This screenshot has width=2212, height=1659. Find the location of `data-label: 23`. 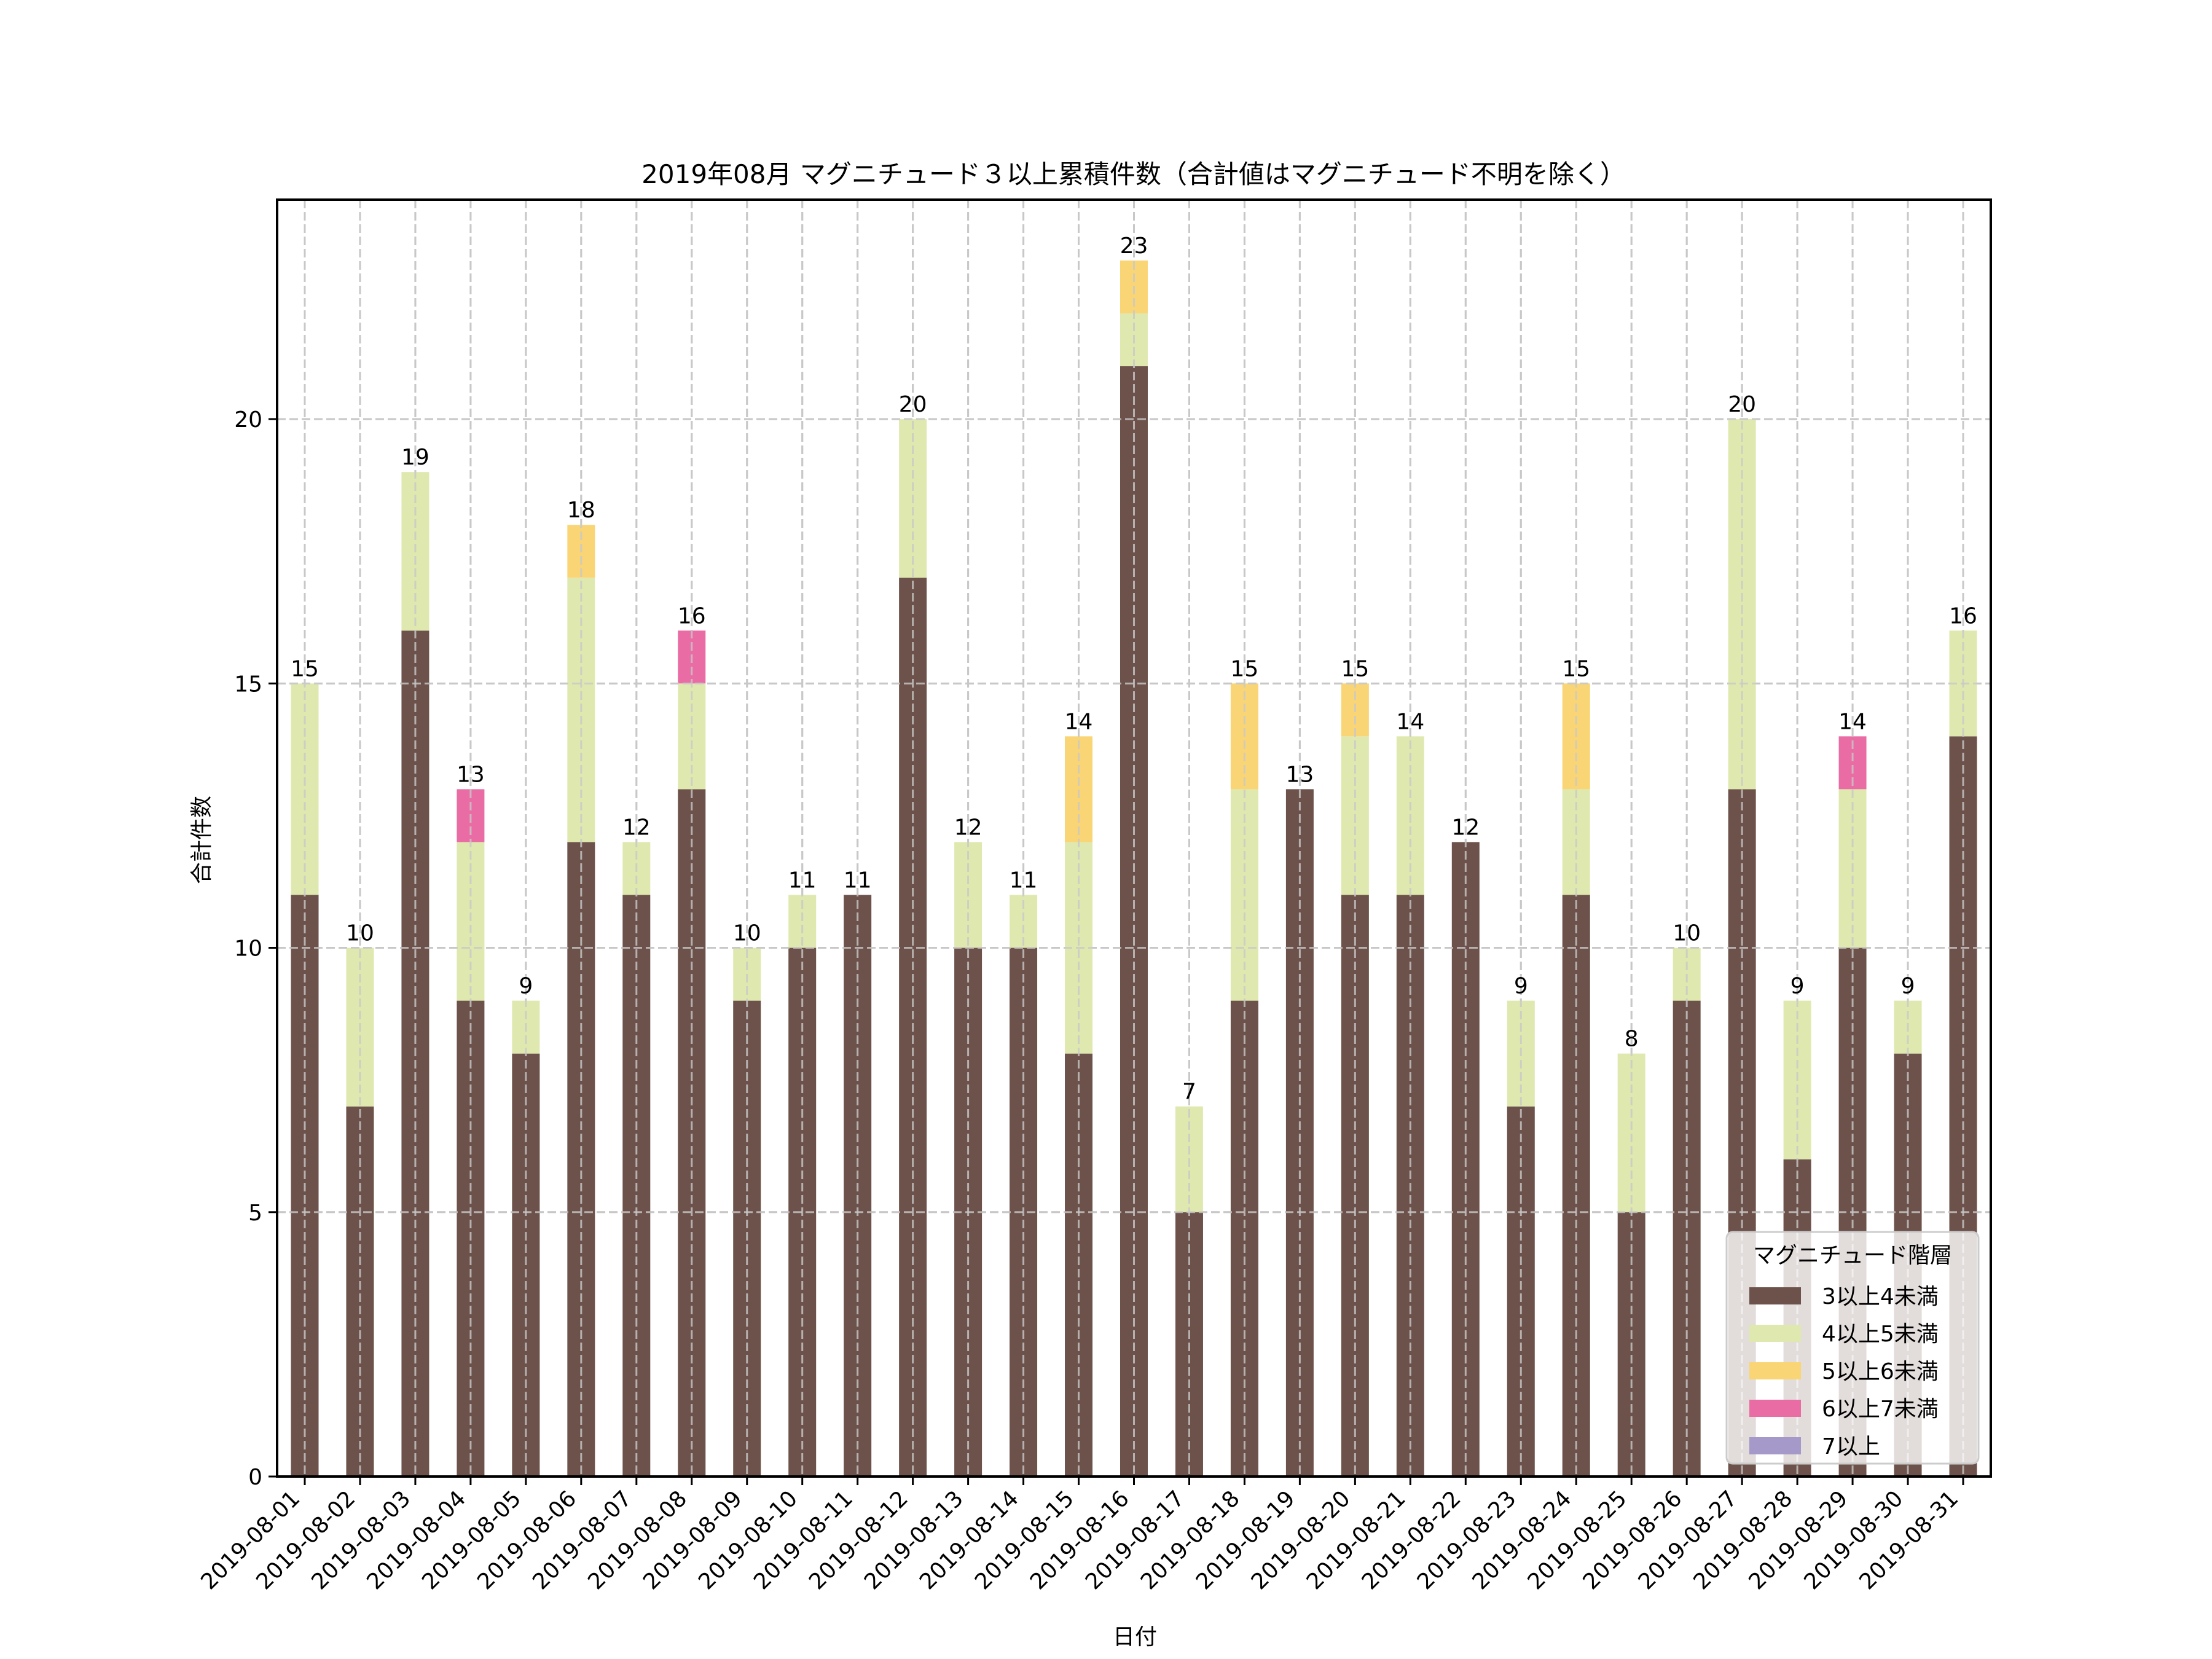

data-label: 23 is located at coordinates (1134, 246).